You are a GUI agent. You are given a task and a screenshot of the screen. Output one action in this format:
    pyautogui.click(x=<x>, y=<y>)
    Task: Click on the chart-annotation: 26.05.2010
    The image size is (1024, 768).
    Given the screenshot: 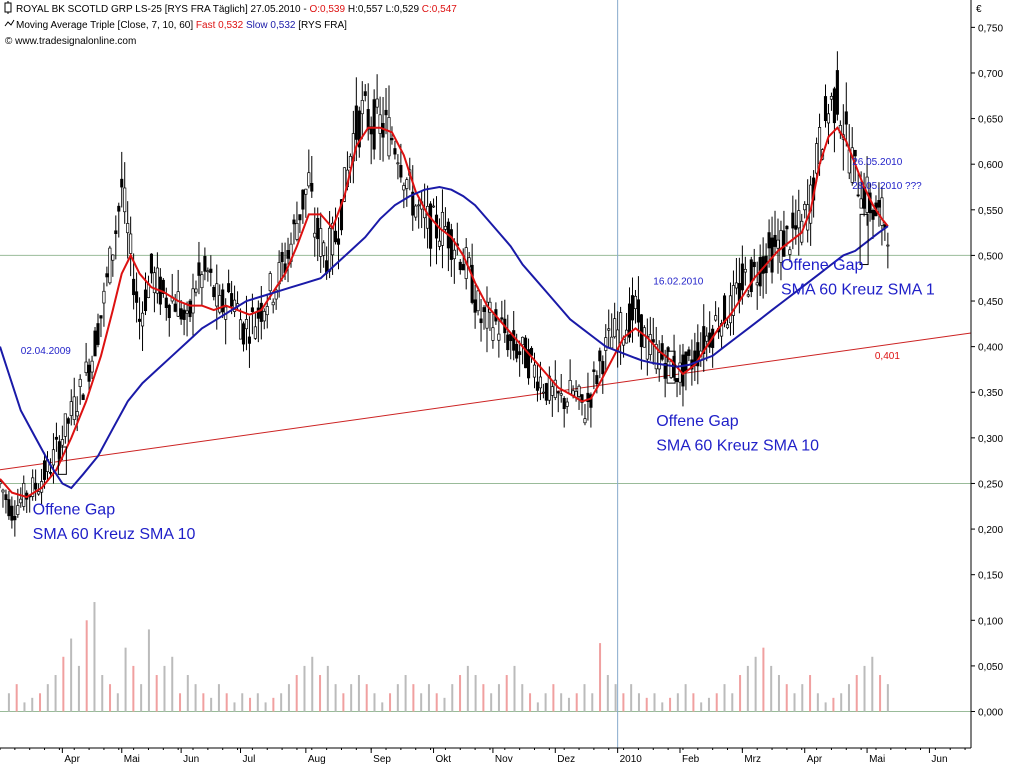 What is the action you would take?
    pyautogui.click(x=877, y=162)
    